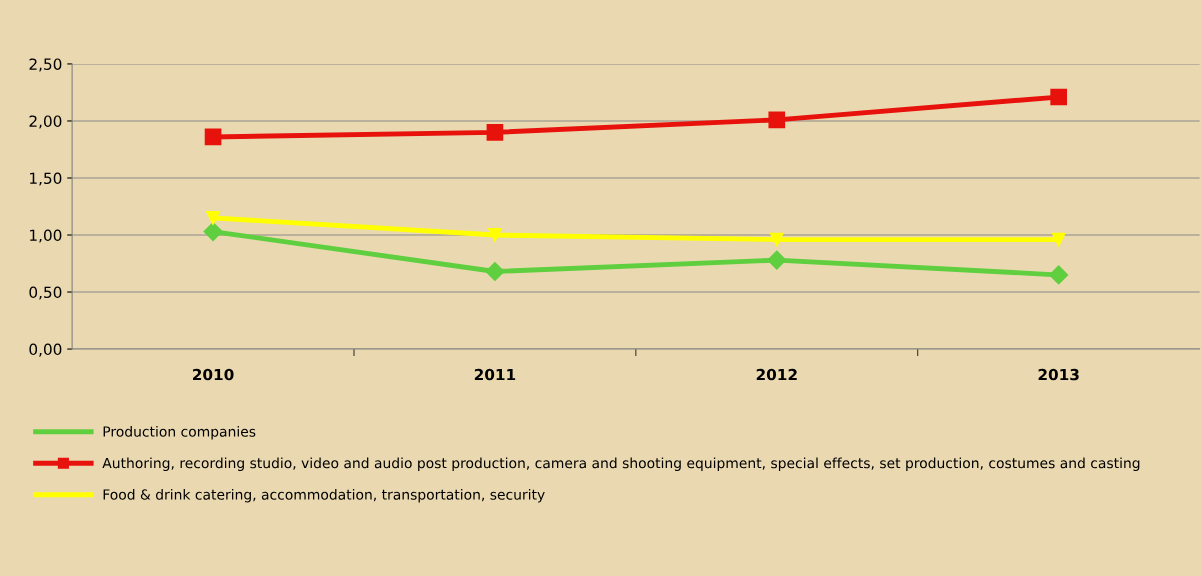 The image size is (1202, 576). I want to click on y-tick-label: 1,00, so click(46, 236).